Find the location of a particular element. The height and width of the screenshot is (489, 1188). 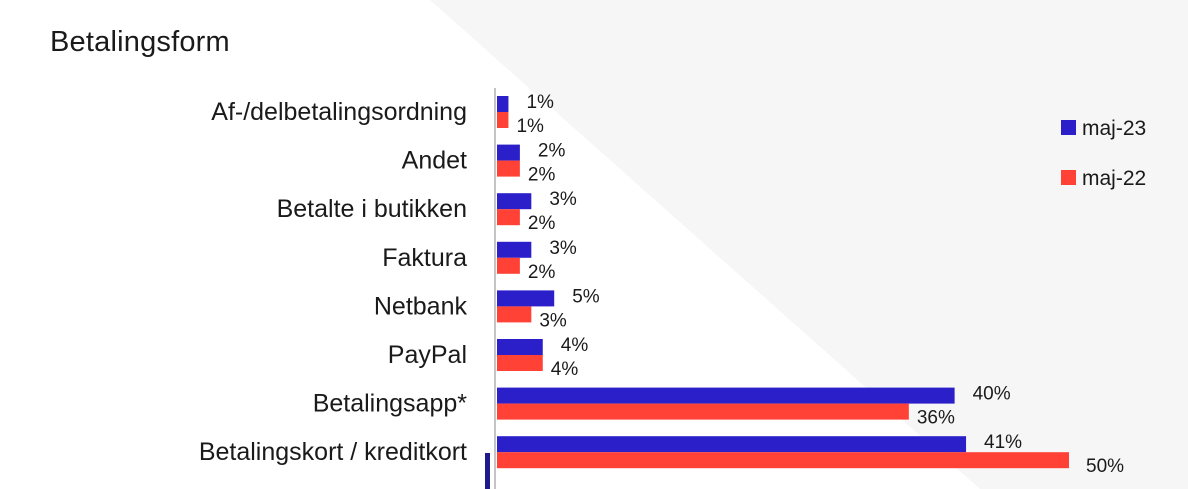

legend-label: maj-22 is located at coordinates (1114, 178).